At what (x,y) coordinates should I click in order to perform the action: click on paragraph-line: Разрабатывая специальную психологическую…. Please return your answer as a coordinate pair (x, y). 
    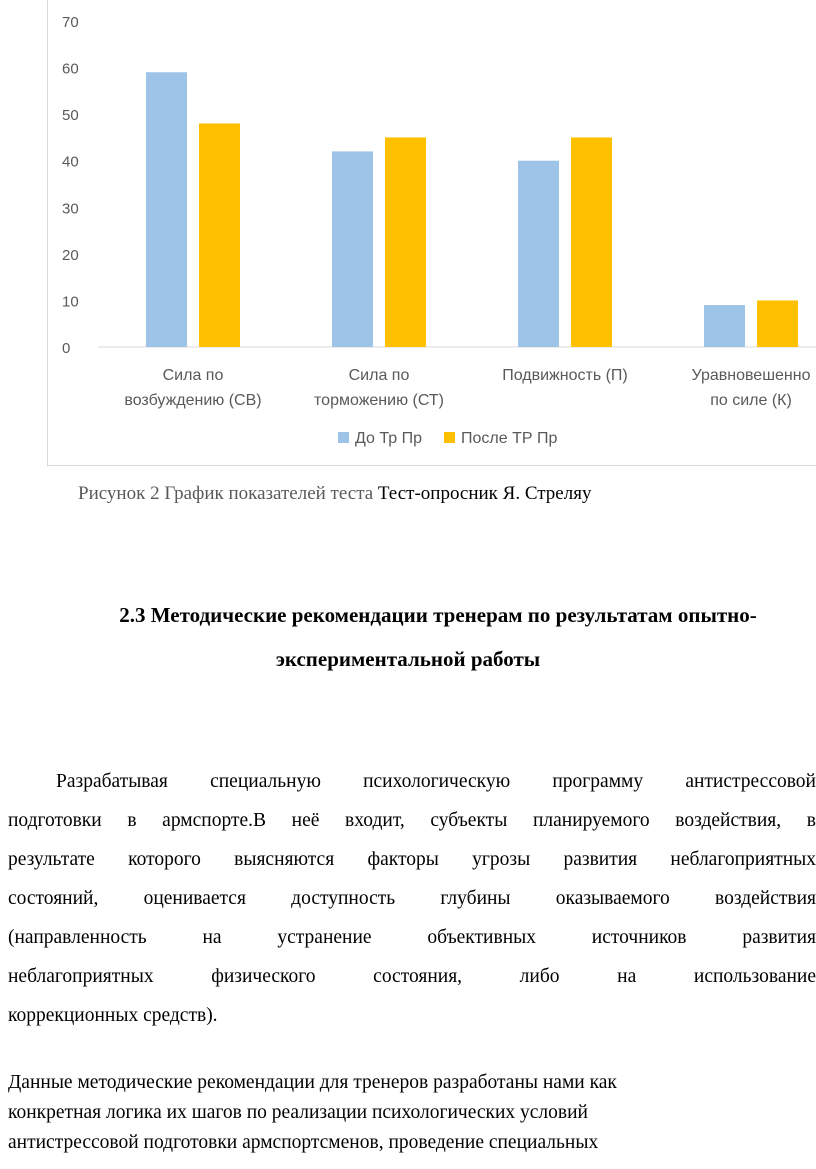
    Looking at the image, I should click on (436, 781).